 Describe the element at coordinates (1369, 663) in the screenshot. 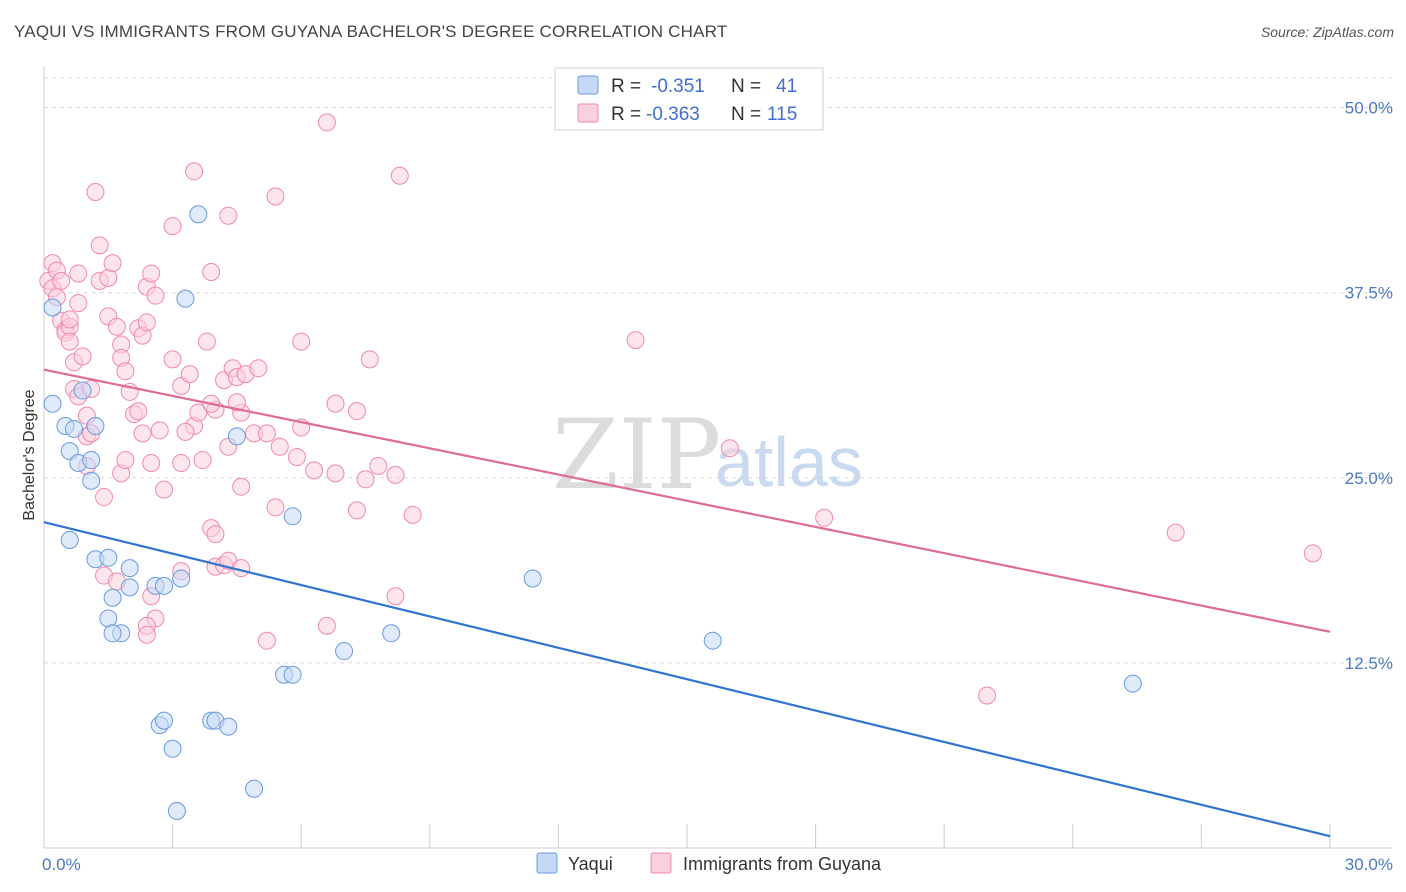

I see `y-tick-label: 12.5%` at that location.